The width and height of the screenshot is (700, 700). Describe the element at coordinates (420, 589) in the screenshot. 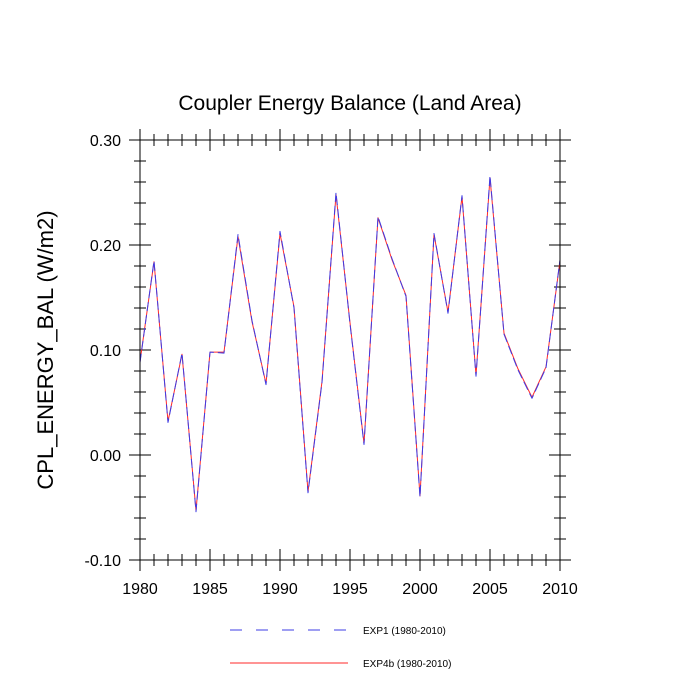

I see `x-tick-label: 2000` at that location.